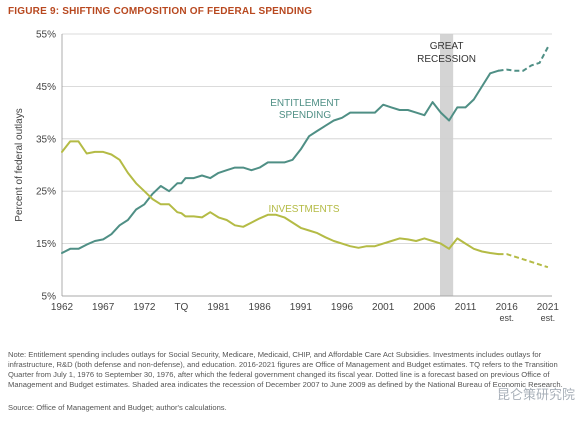  What do you see at coordinates (447, 46) in the screenshot?
I see `recession-label: GREAT` at bounding box center [447, 46].